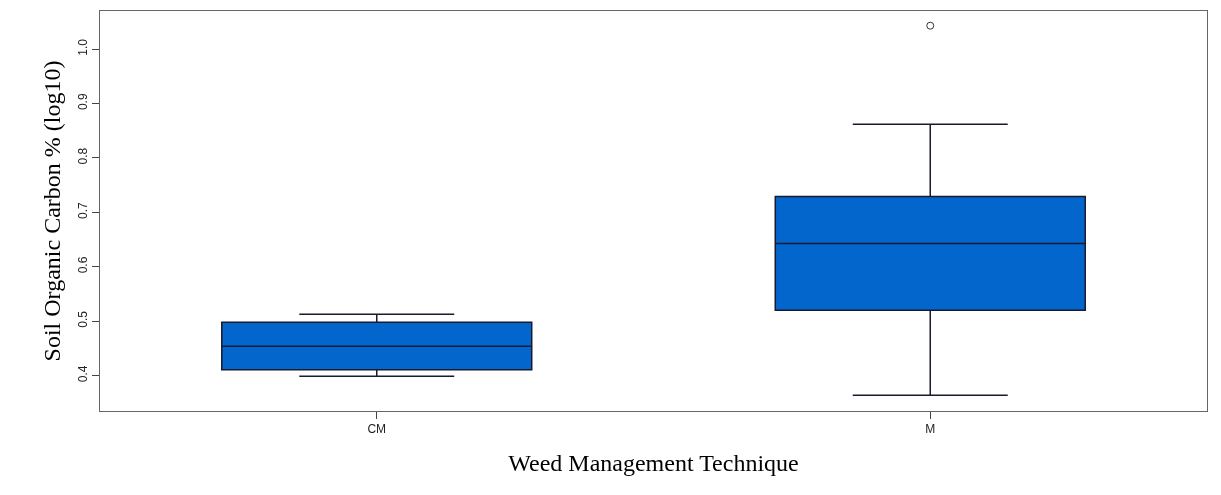  I want to click on y-tick-label: 0.6, so click(83, 265).